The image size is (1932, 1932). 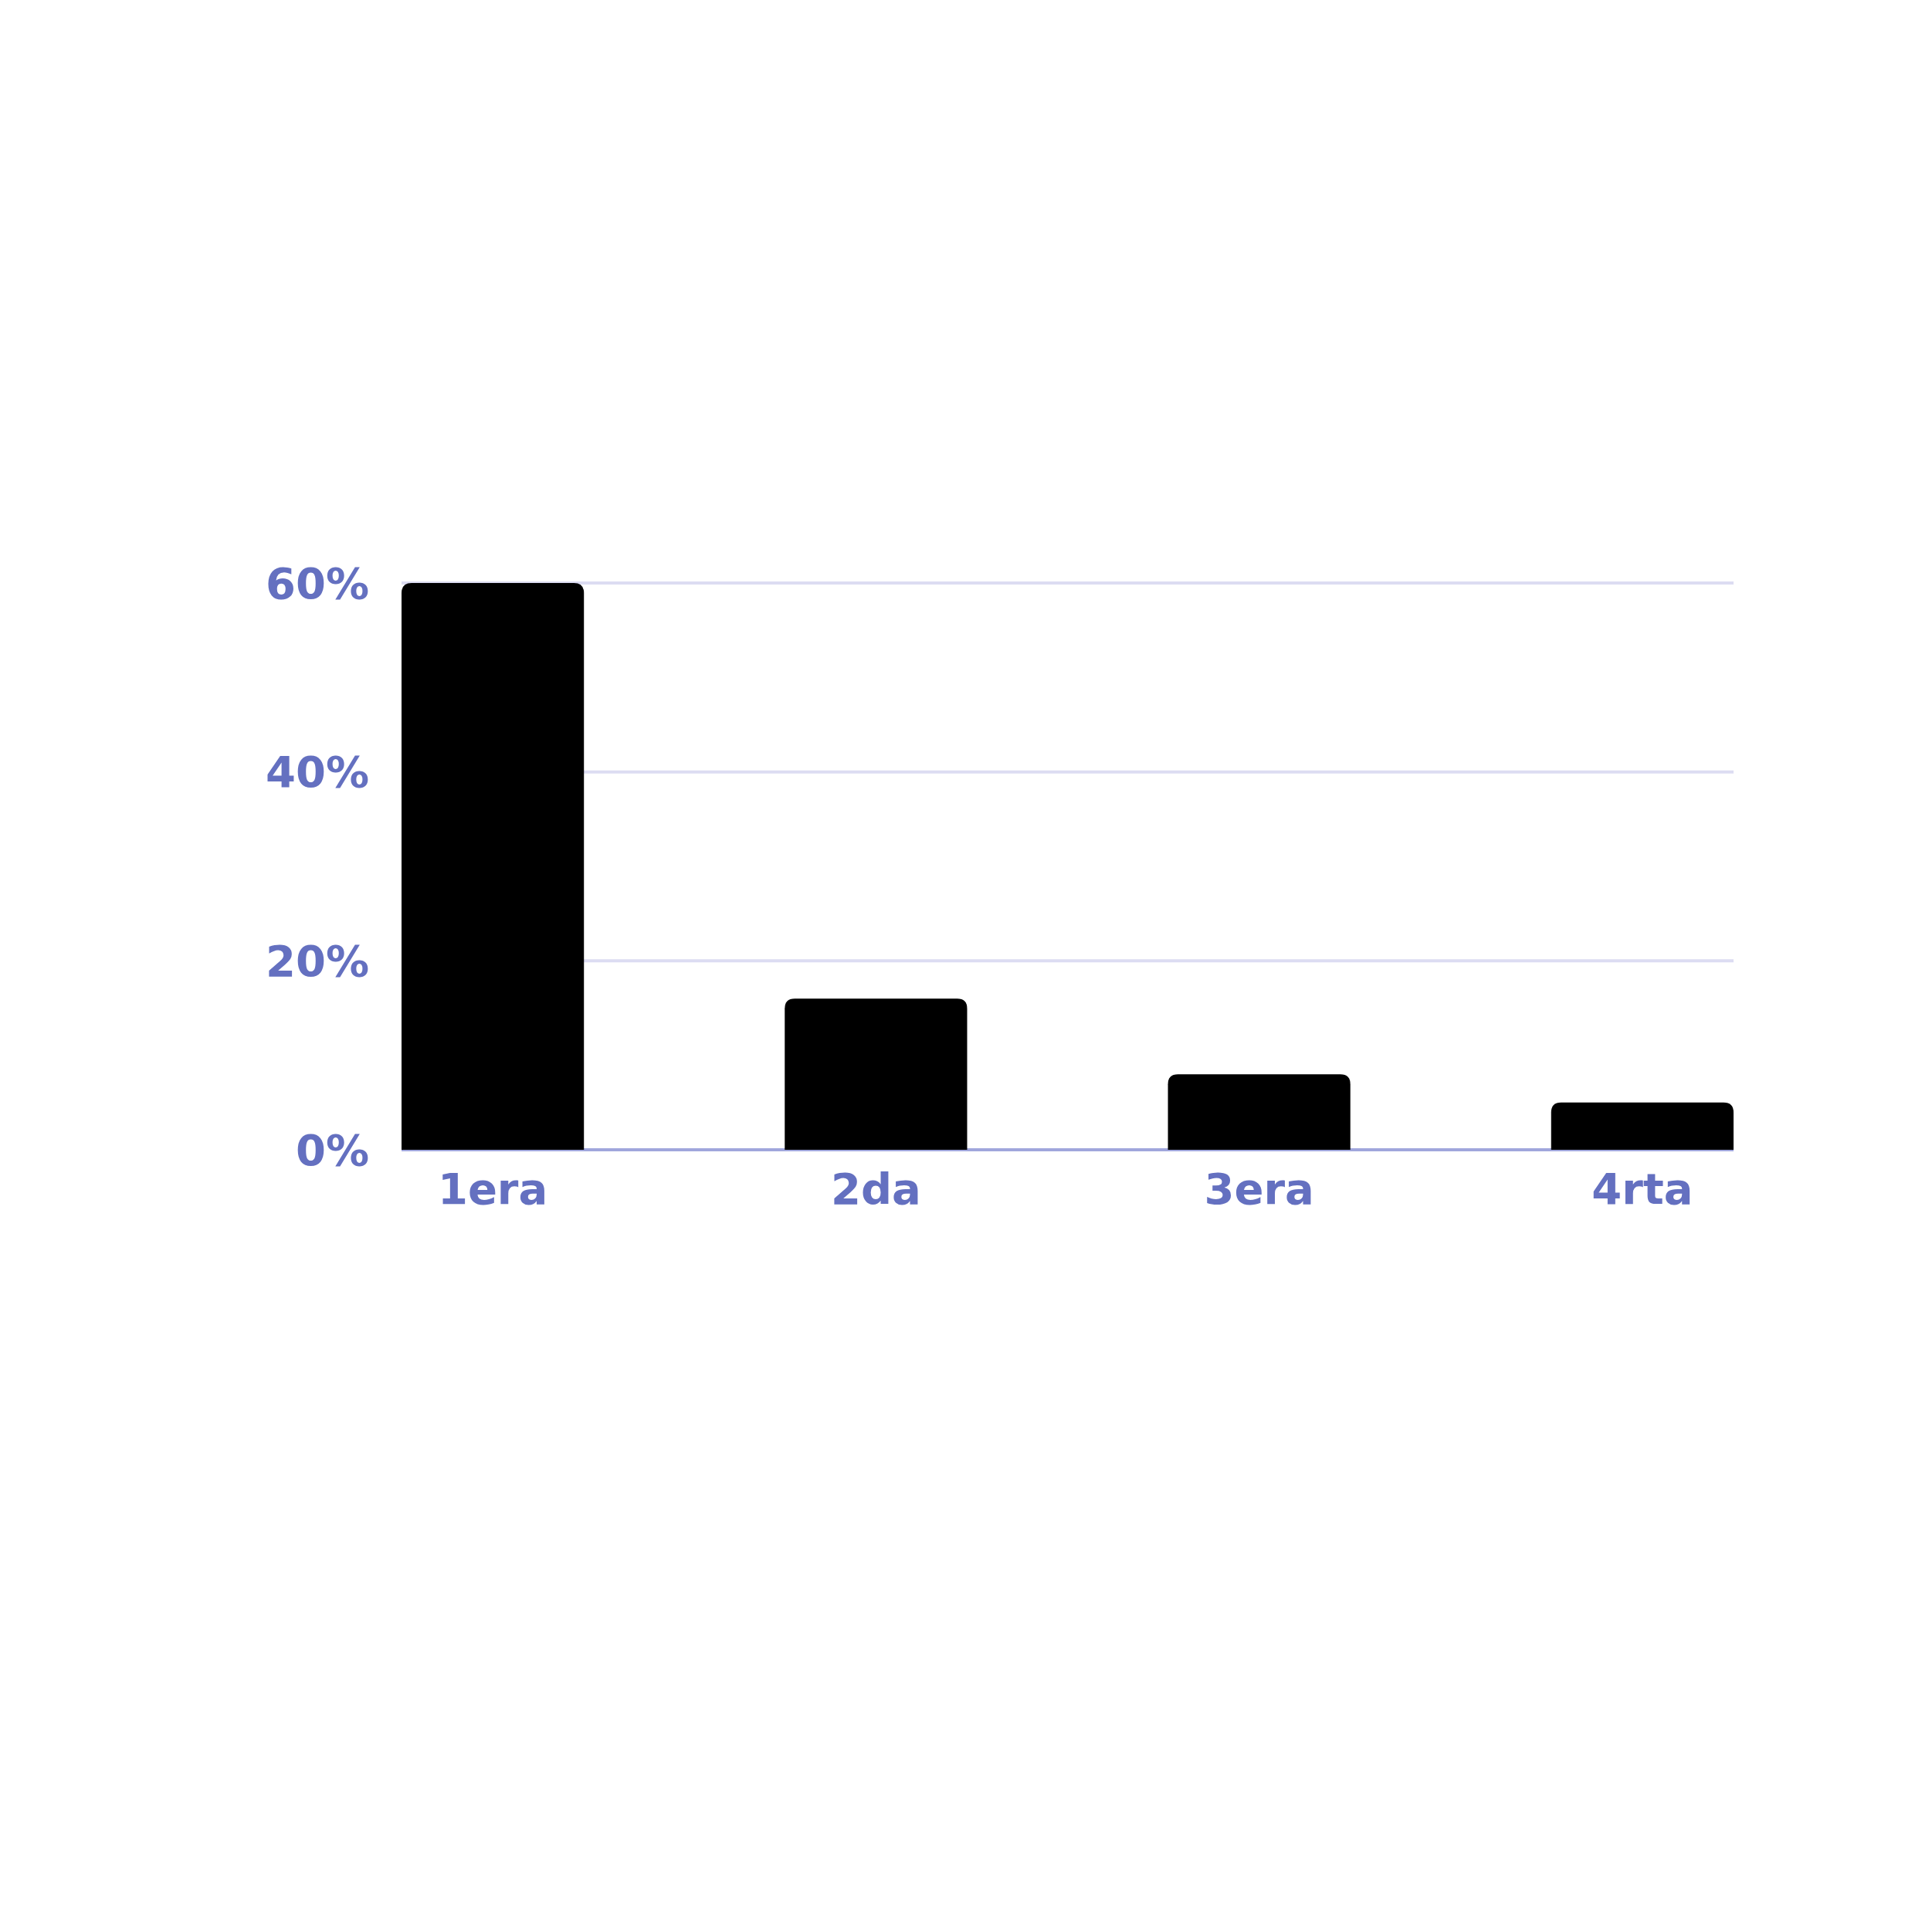 I want to click on x-tick-label: 3era, so click(x=1259, y=1188).